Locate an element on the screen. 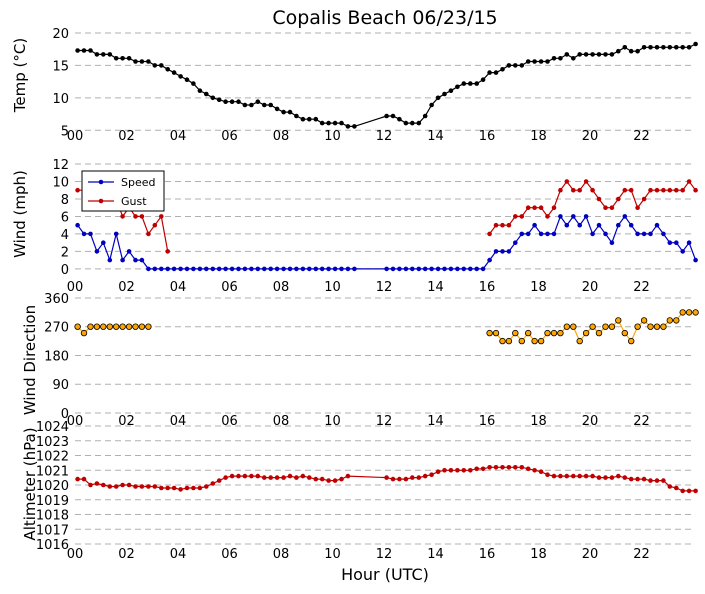 The width and height of the screenshot is (705, 594). x-tick-label: 16 is located at coordinates (487, 287).